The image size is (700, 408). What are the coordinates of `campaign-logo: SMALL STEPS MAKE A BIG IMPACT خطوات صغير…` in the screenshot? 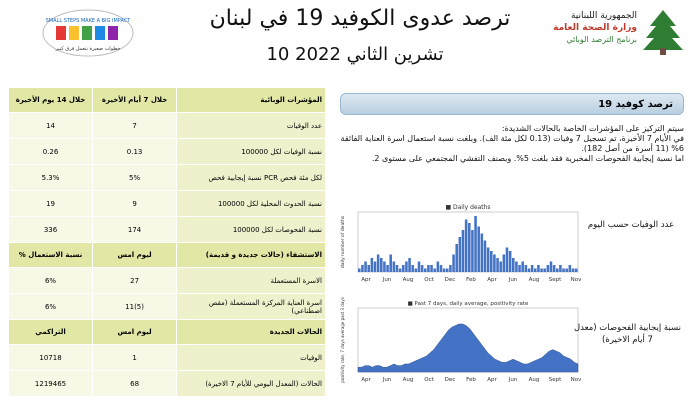 It's located at (88, 33).